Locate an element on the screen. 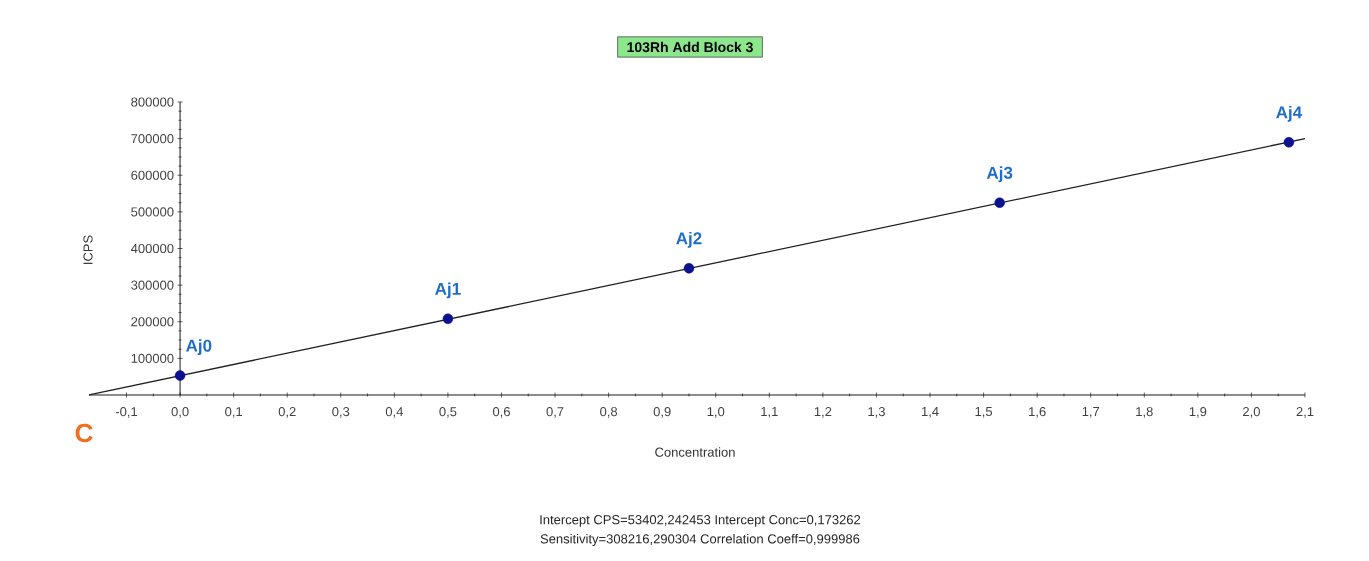 This screenshot has width=1369, height=561. annotation: Aj3 is located at coordinates (999, 174).